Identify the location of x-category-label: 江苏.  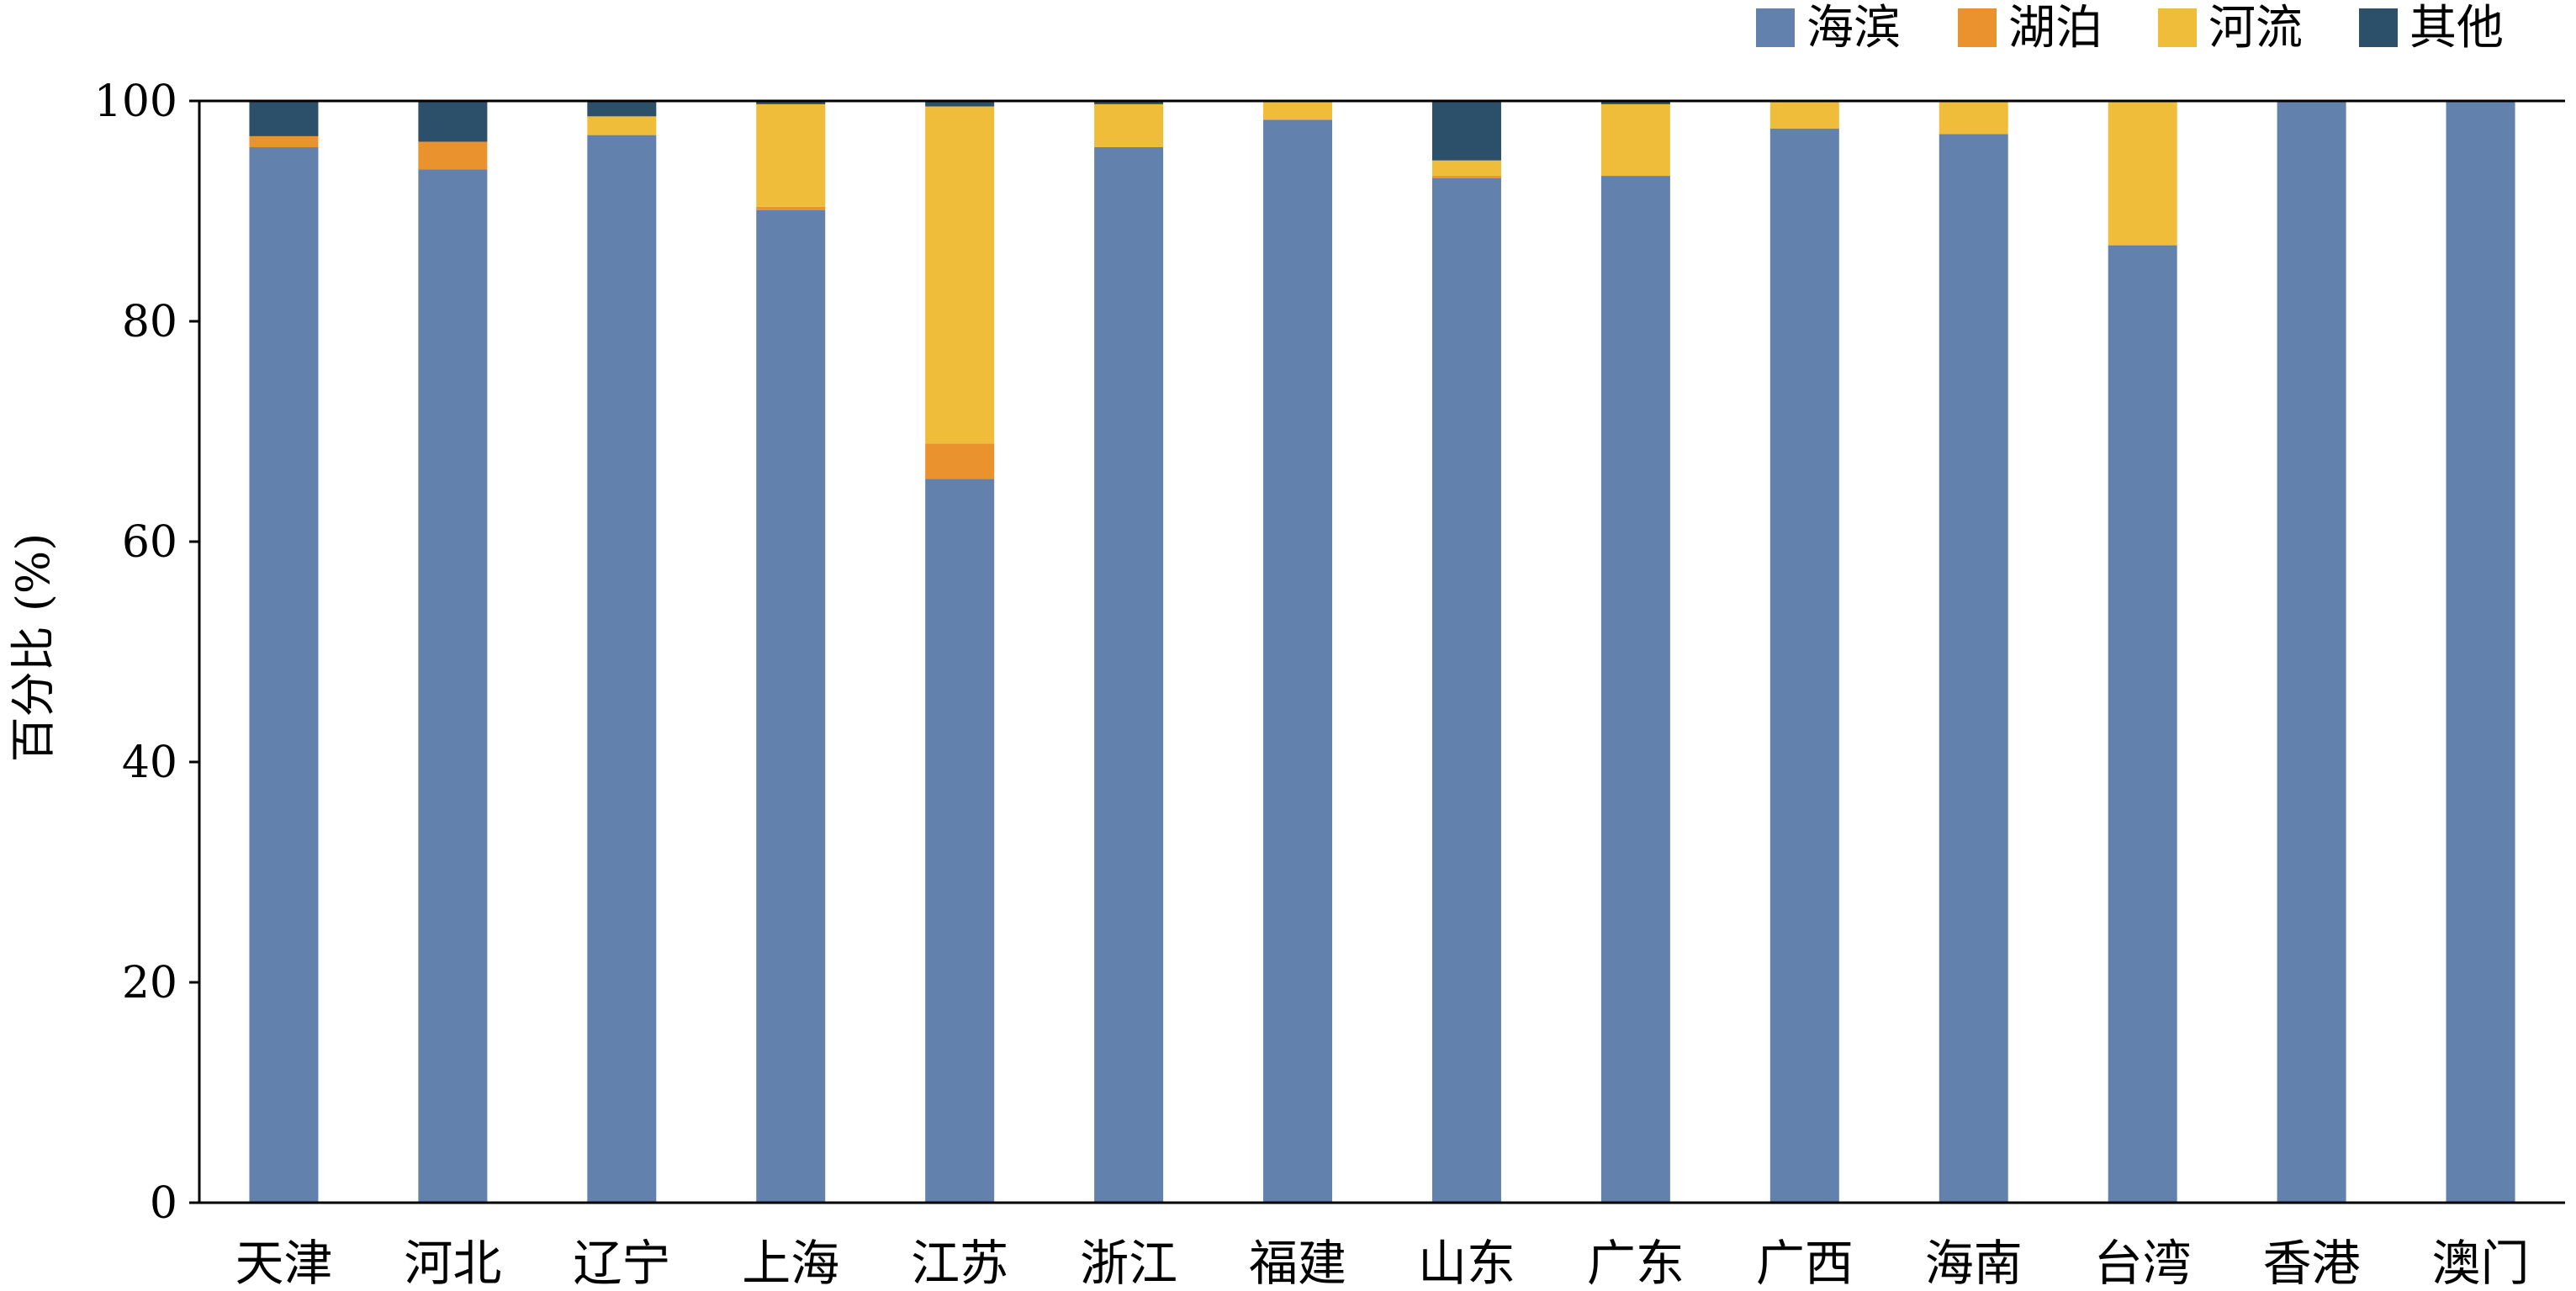
(959, 1263).